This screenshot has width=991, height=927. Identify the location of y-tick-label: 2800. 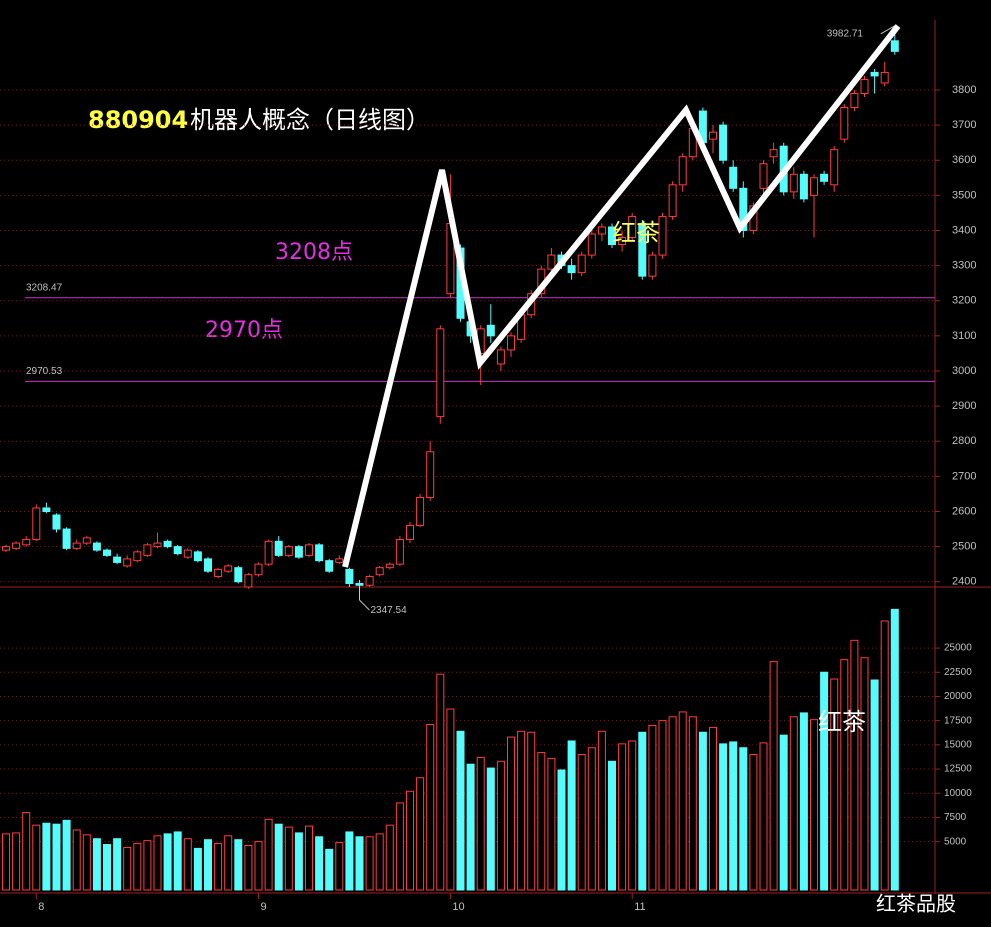
(964, 441).